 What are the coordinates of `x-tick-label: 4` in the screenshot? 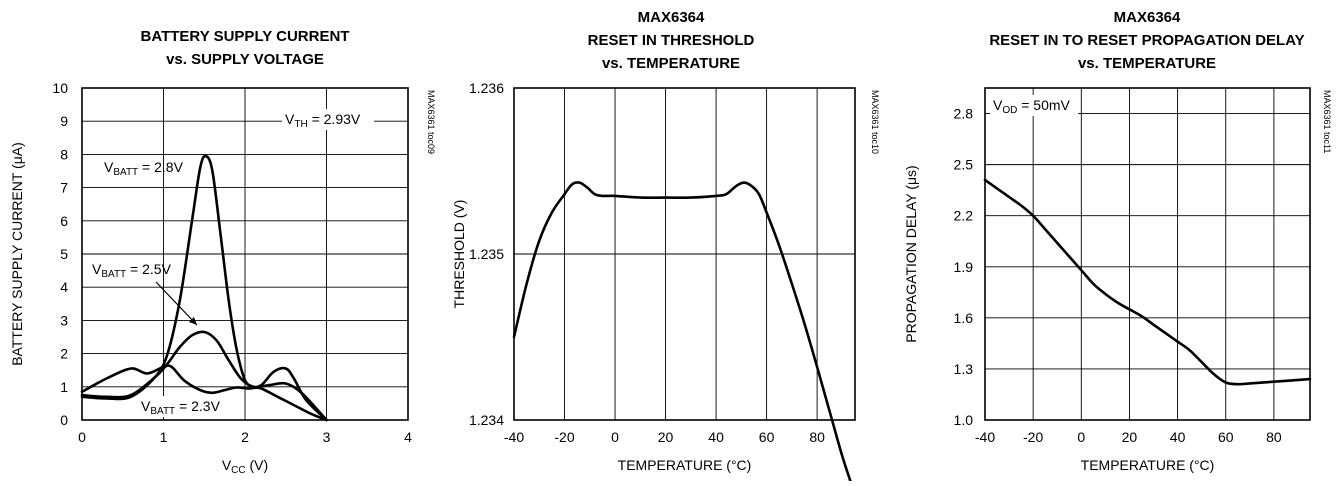 It's located at (408, 437).